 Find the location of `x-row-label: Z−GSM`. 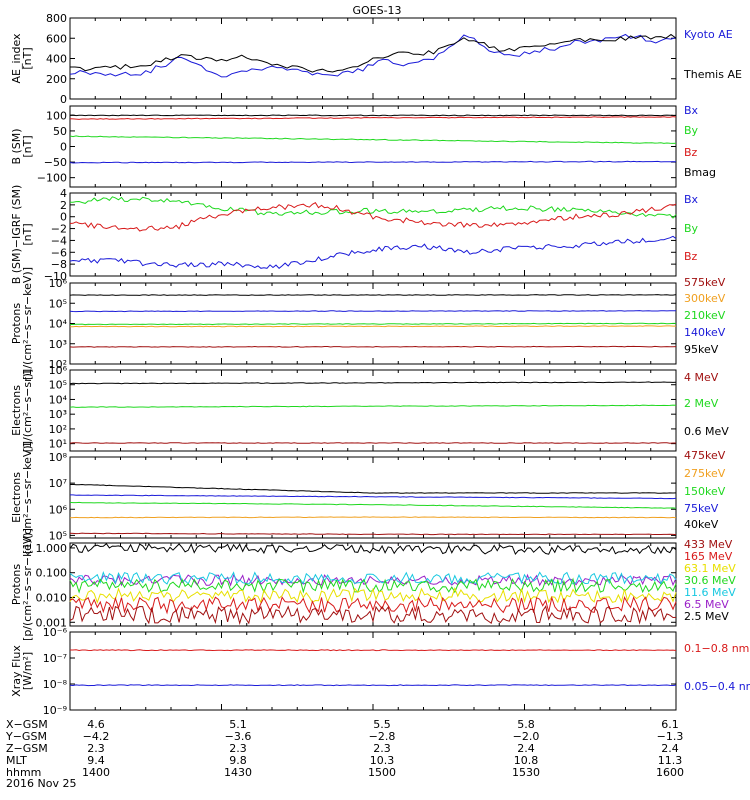

x-row-label: Z−GSM is located at coordinates (27, 748).